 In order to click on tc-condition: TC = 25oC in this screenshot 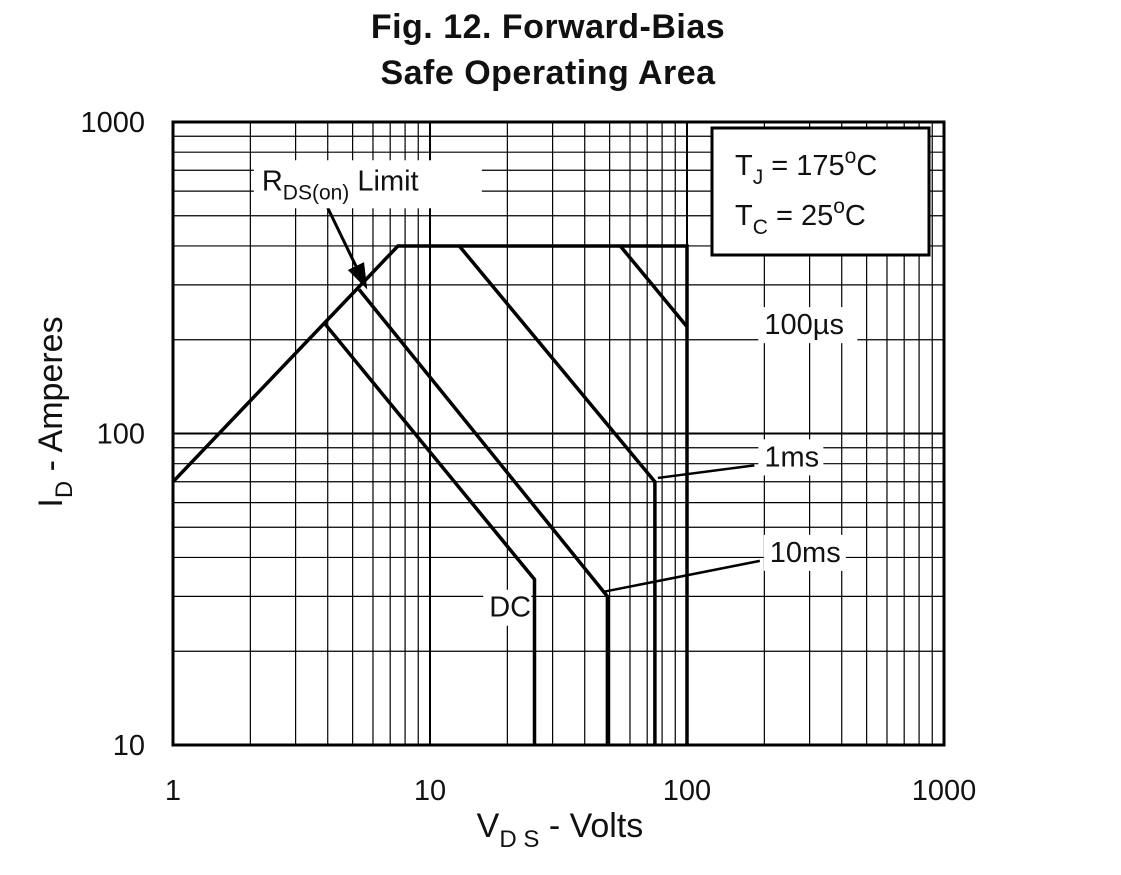, I will do `click(800, 217)`.